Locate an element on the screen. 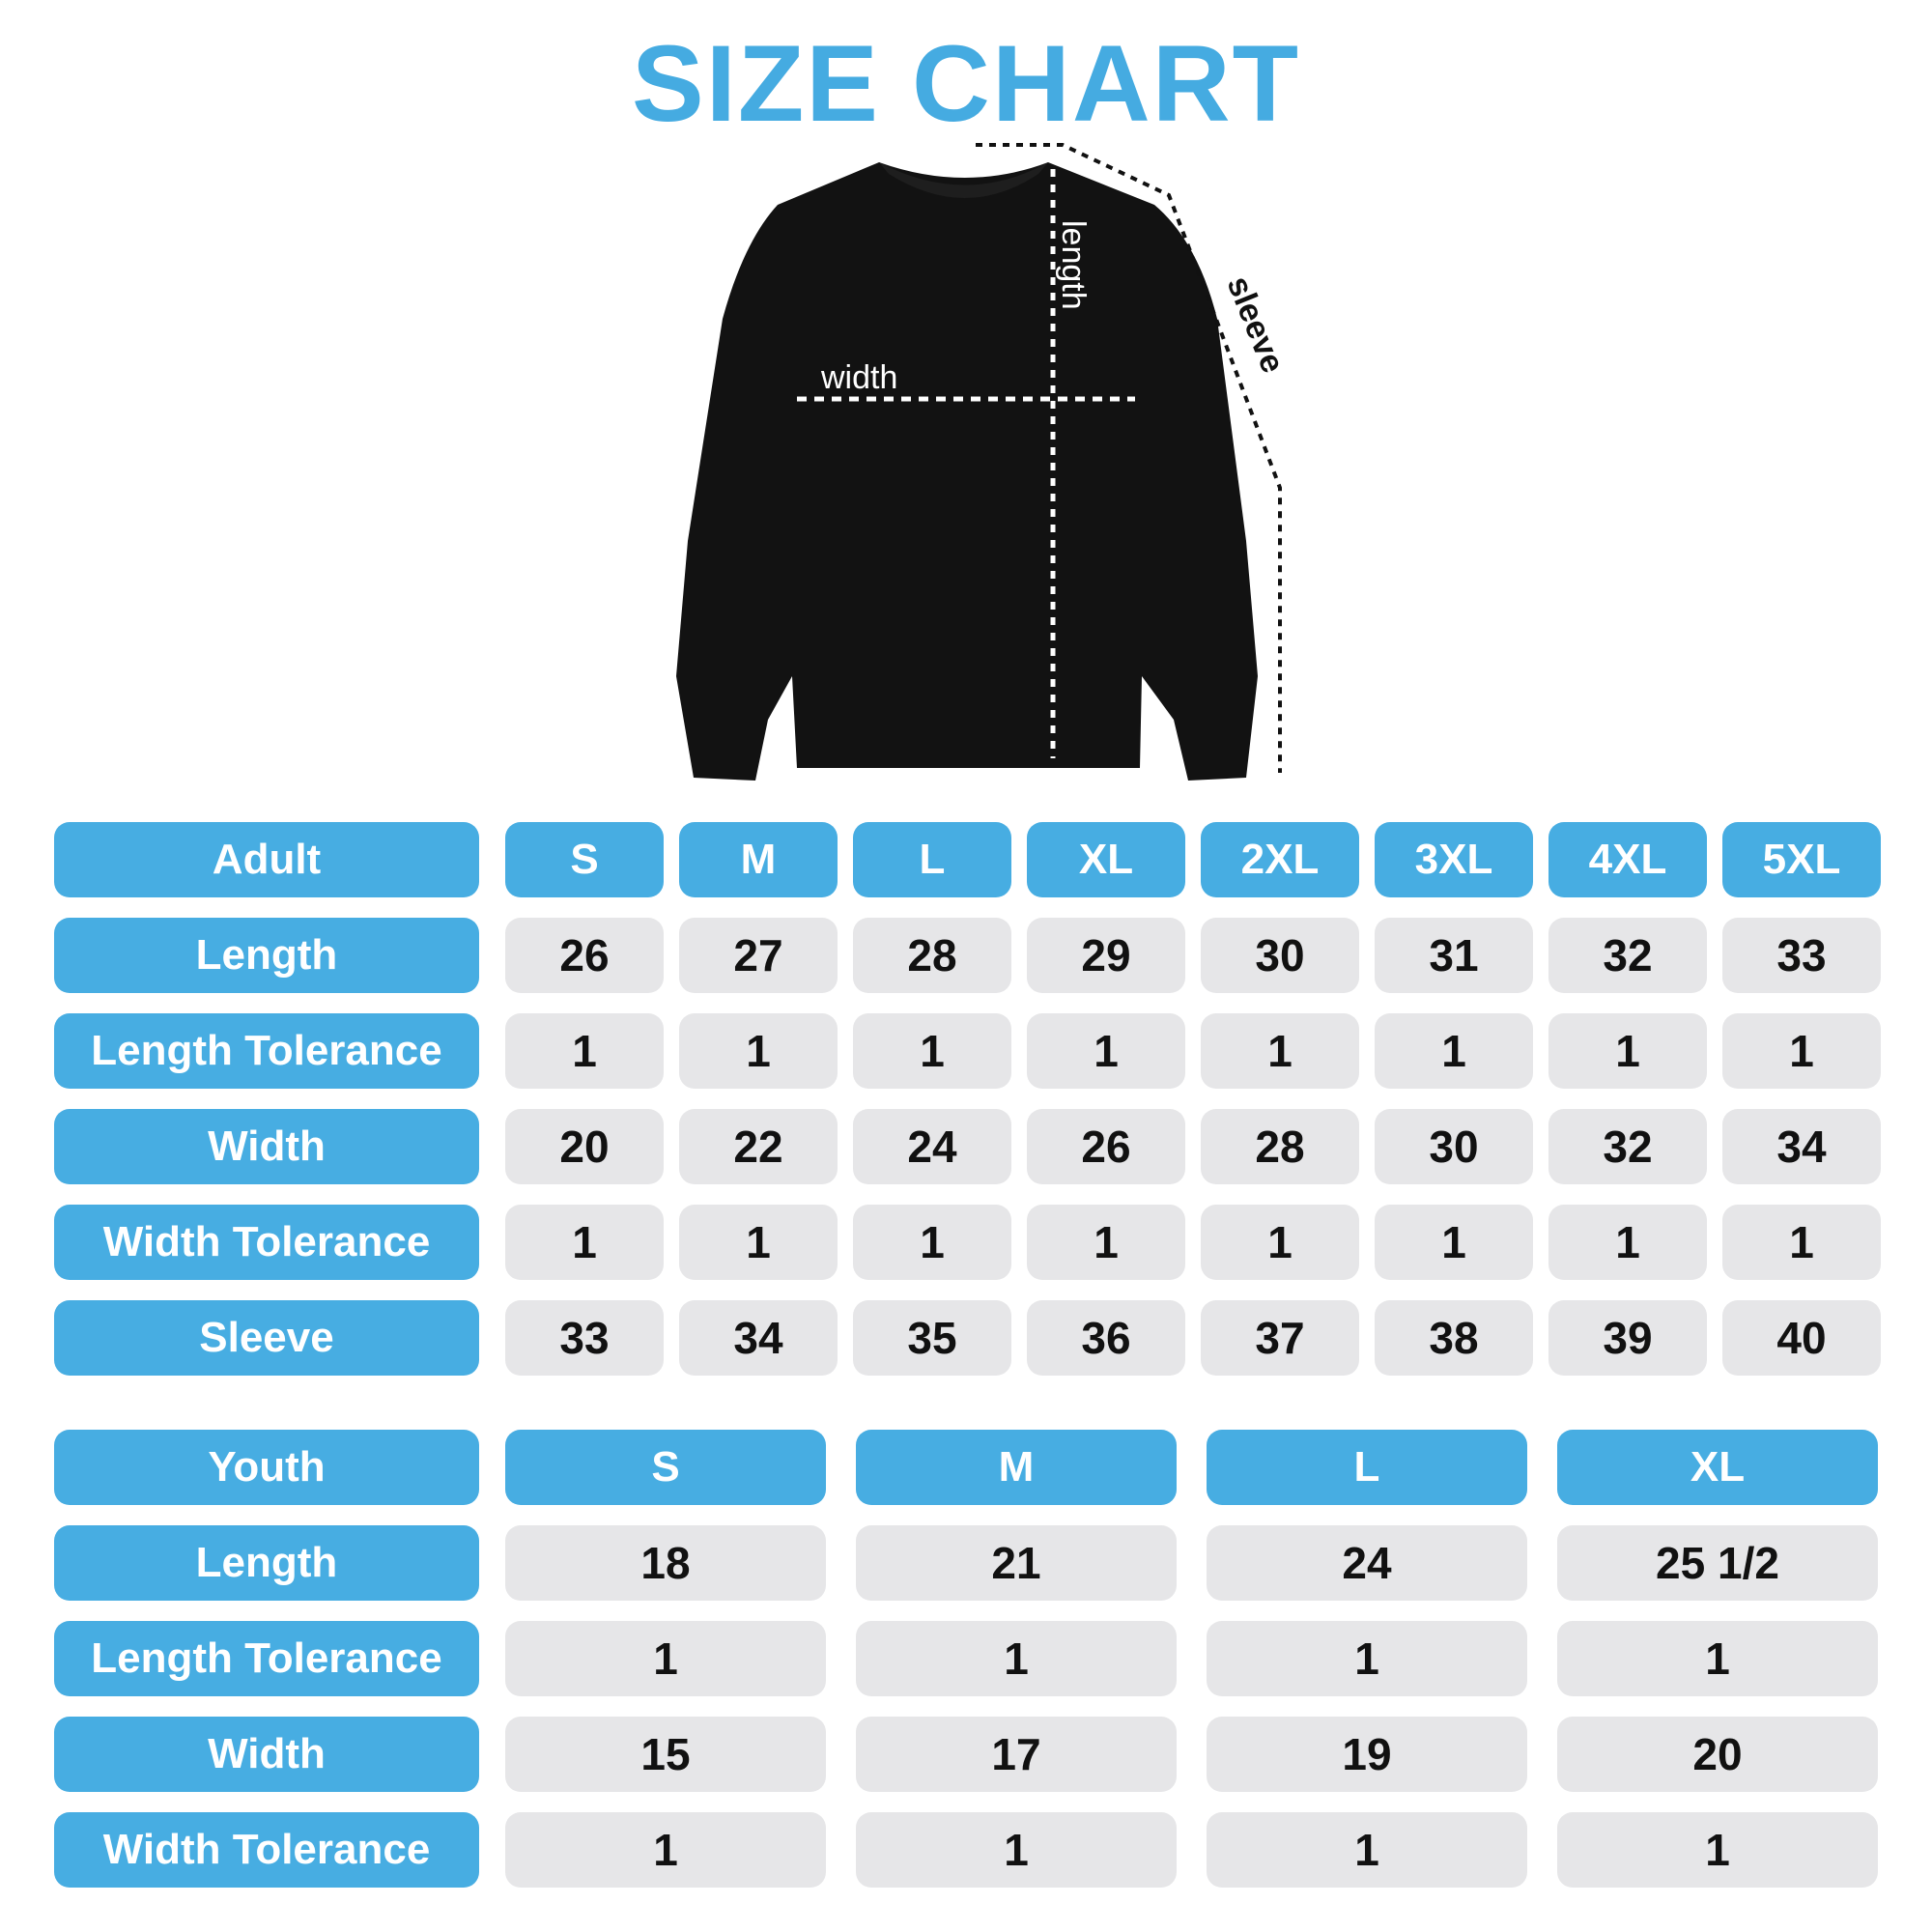 This screenshot has height=1932, width=1932. sweatshirt-body is located at coordinates (967, 471).